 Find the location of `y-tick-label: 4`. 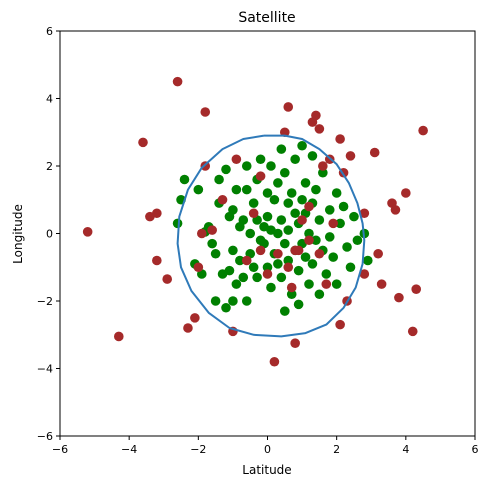

y-tick-label: 4 is located at coordinates (49, 99).